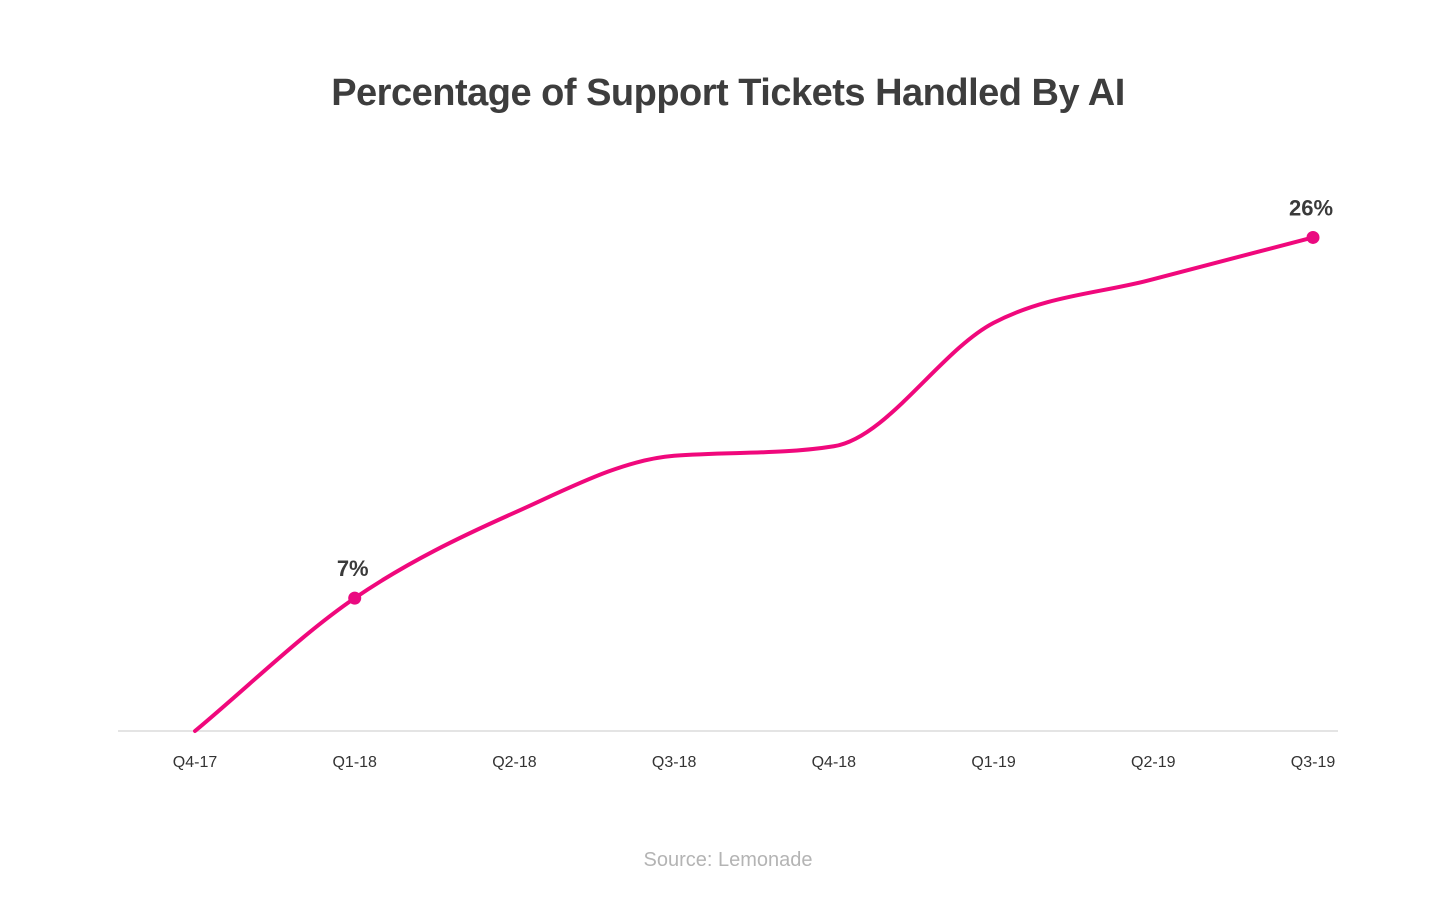 The image size is (1456, 921). I want to click on x-tick-label: Q3-19, so click(1313, 762).